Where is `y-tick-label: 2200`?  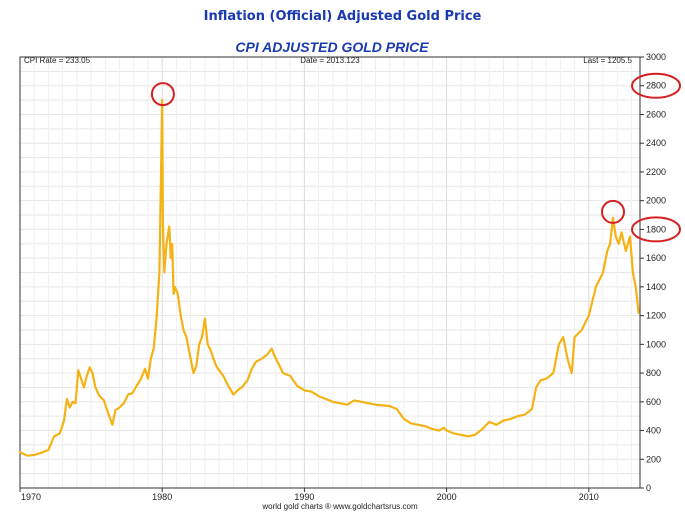
y-tick-label: 2200 is located at coordinates (656, 172).